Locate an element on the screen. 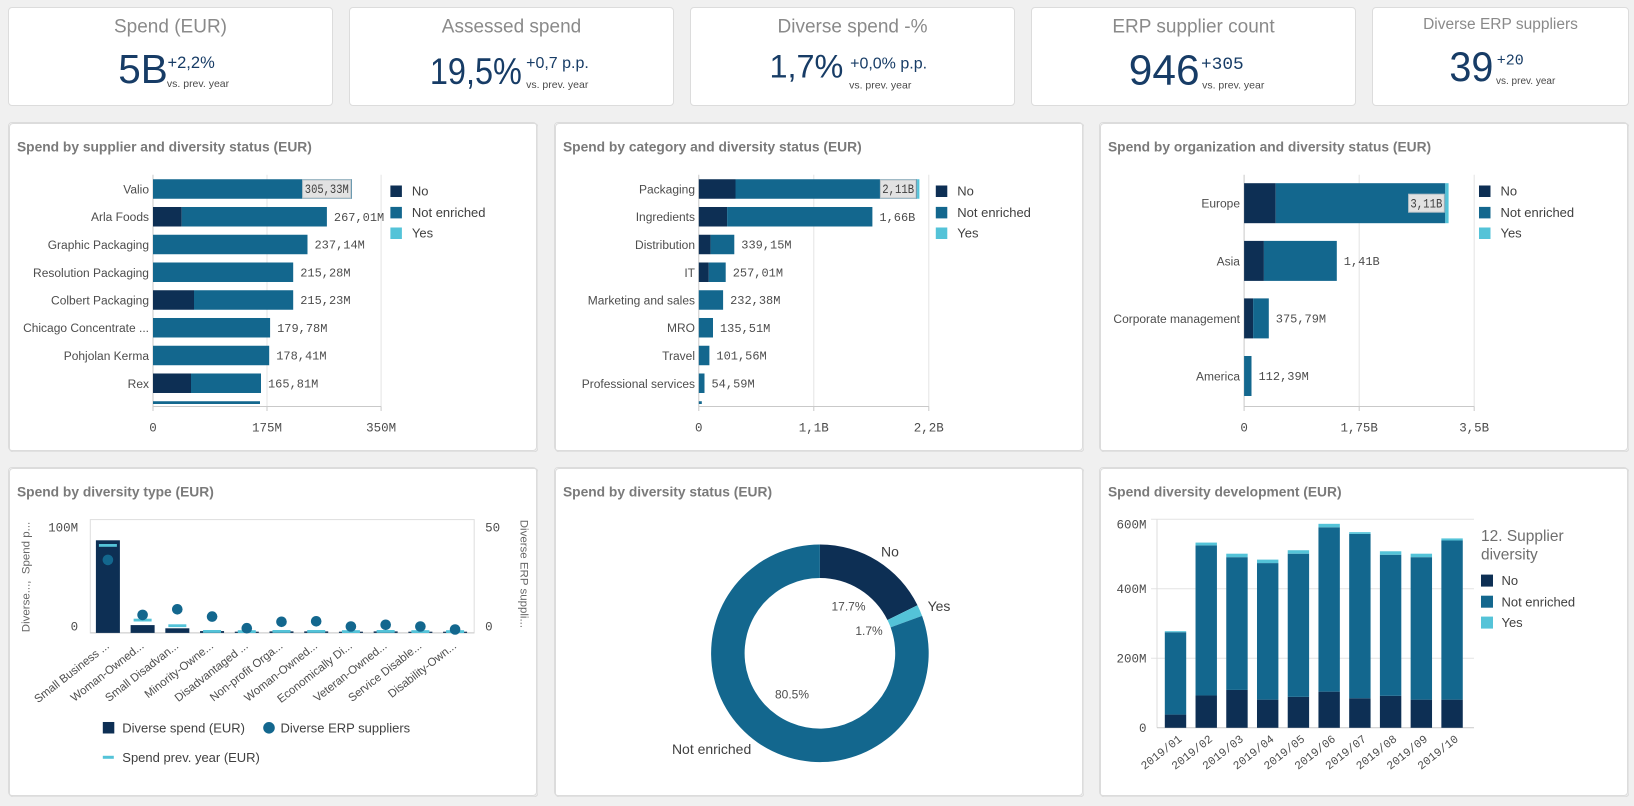 The width and height of the screenshot is (1634, 806). svg-text: Asia is located at coordinates (1229, 262).